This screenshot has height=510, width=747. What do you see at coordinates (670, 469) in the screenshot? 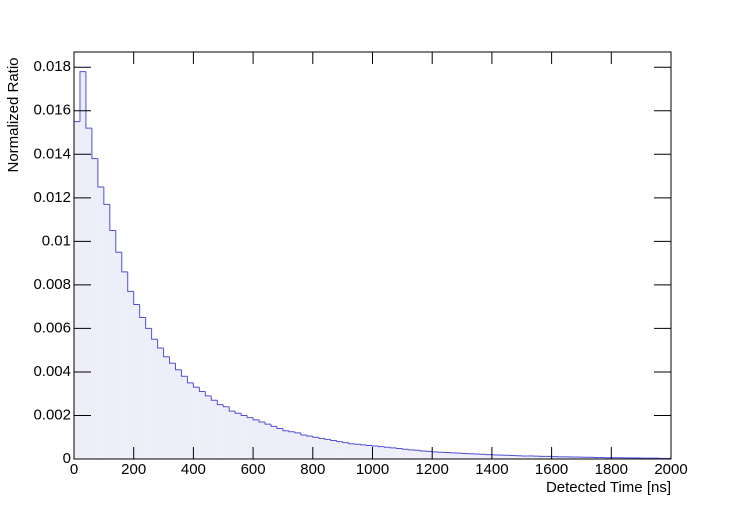
I see `x-tick-label: 2000` at bounding box center [670, 469].